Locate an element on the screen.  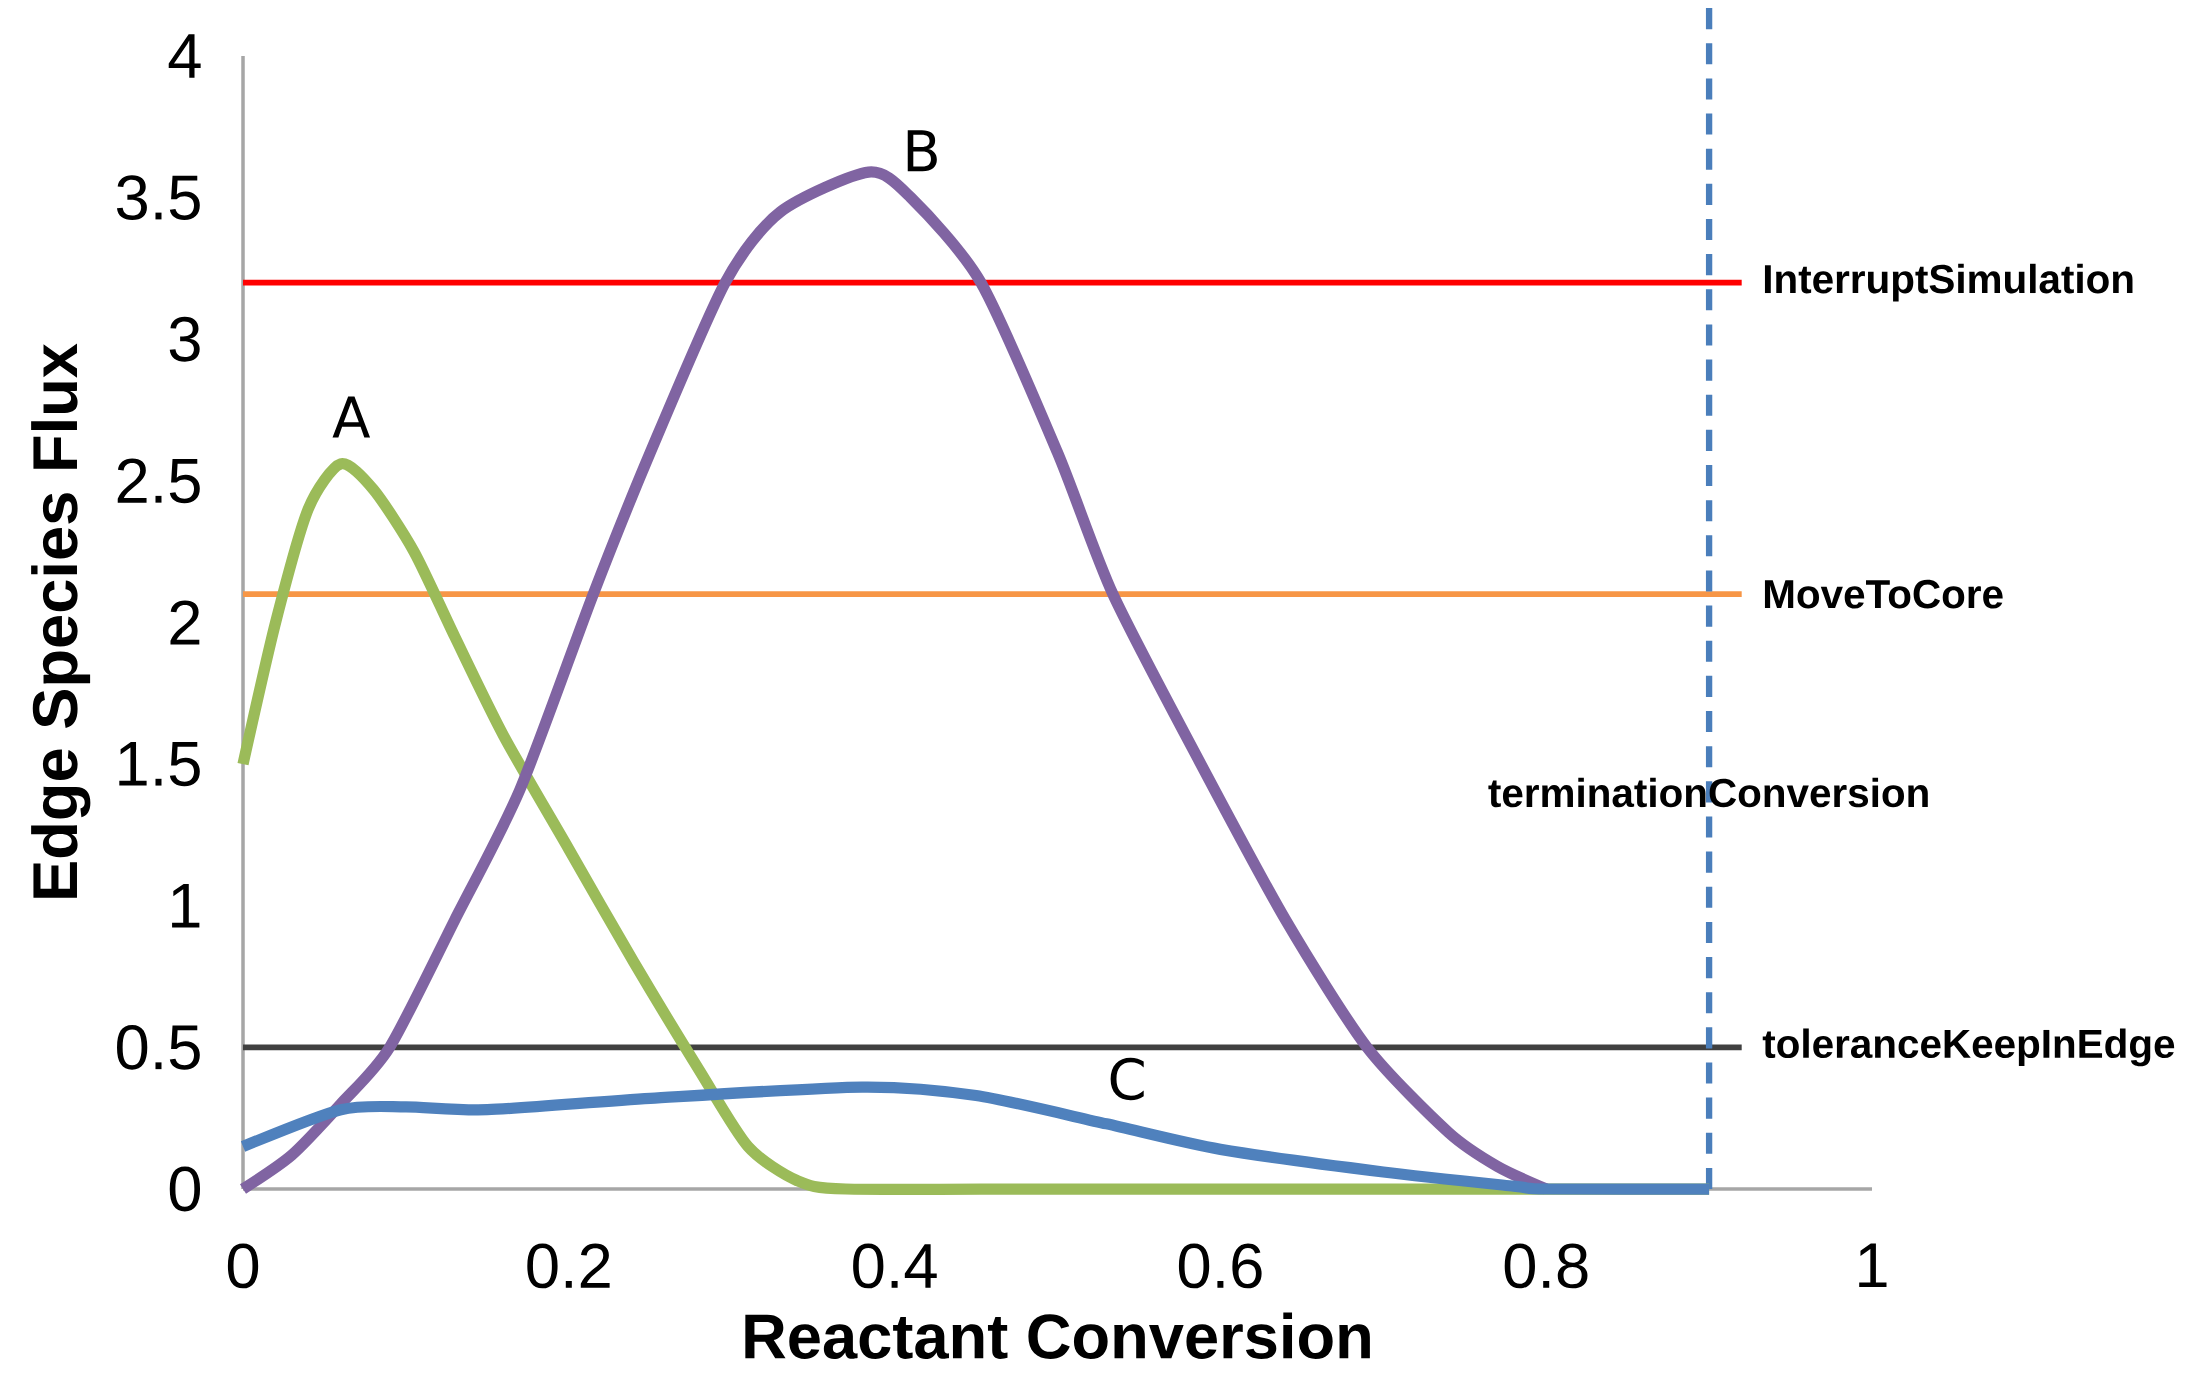
y-tick-label: 0 is located at coordinates (185, 1189).